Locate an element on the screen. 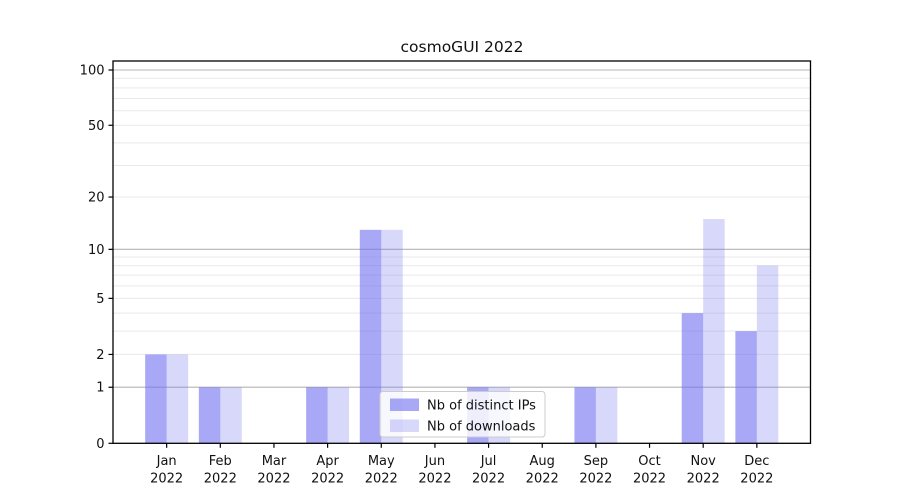 The image size is (900, 500). y-tick-label-0: 0 is located at coordinates (100, 444).